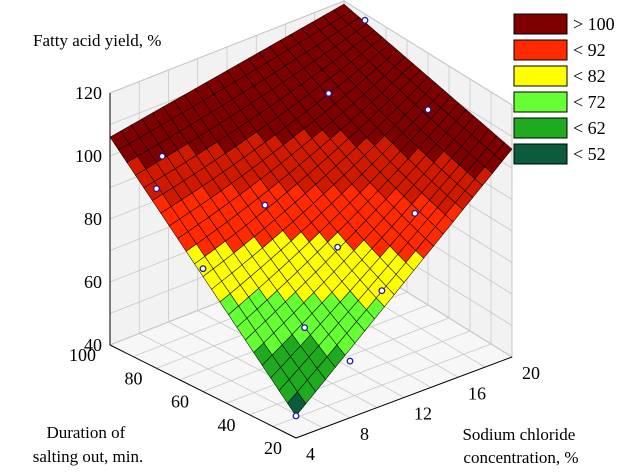  I want to click on x-tick-label: 8, so click(364, 434).